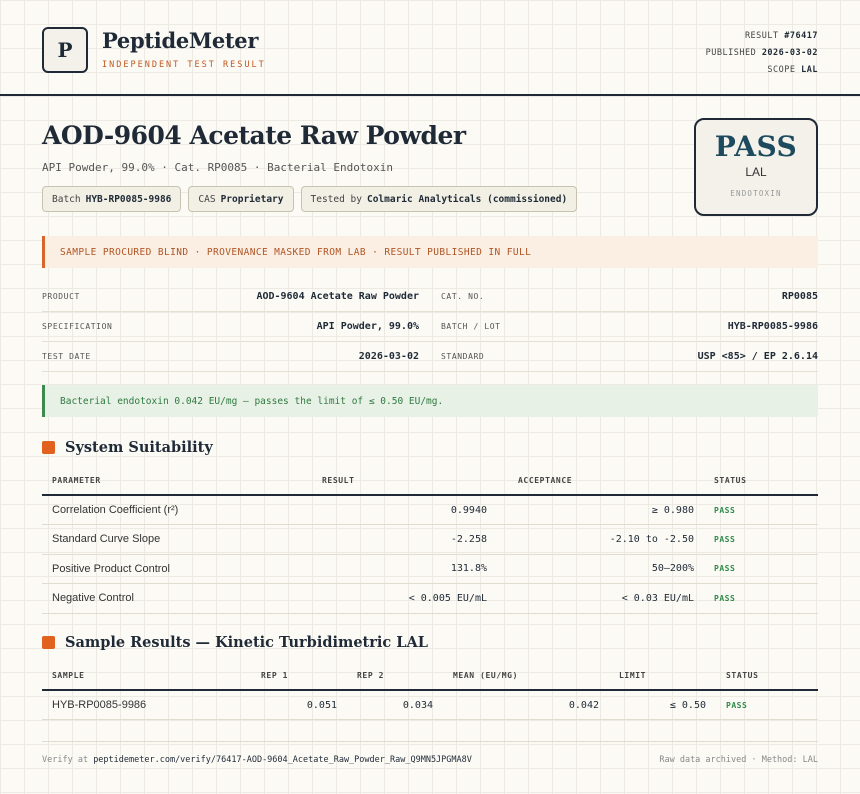  Describe the element at coordinates (789, 53) in the screenshot. I see `published-date: 2026-03-02` at that location.